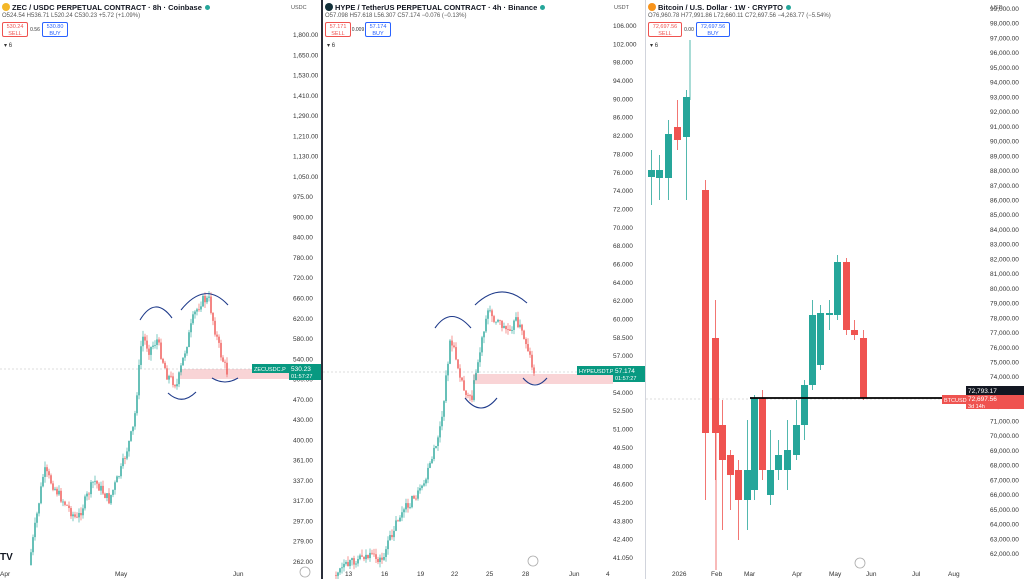  Describe the element at coordinates (623, 136) in the screenshot. I see `price-tick: 82.000` at that location.